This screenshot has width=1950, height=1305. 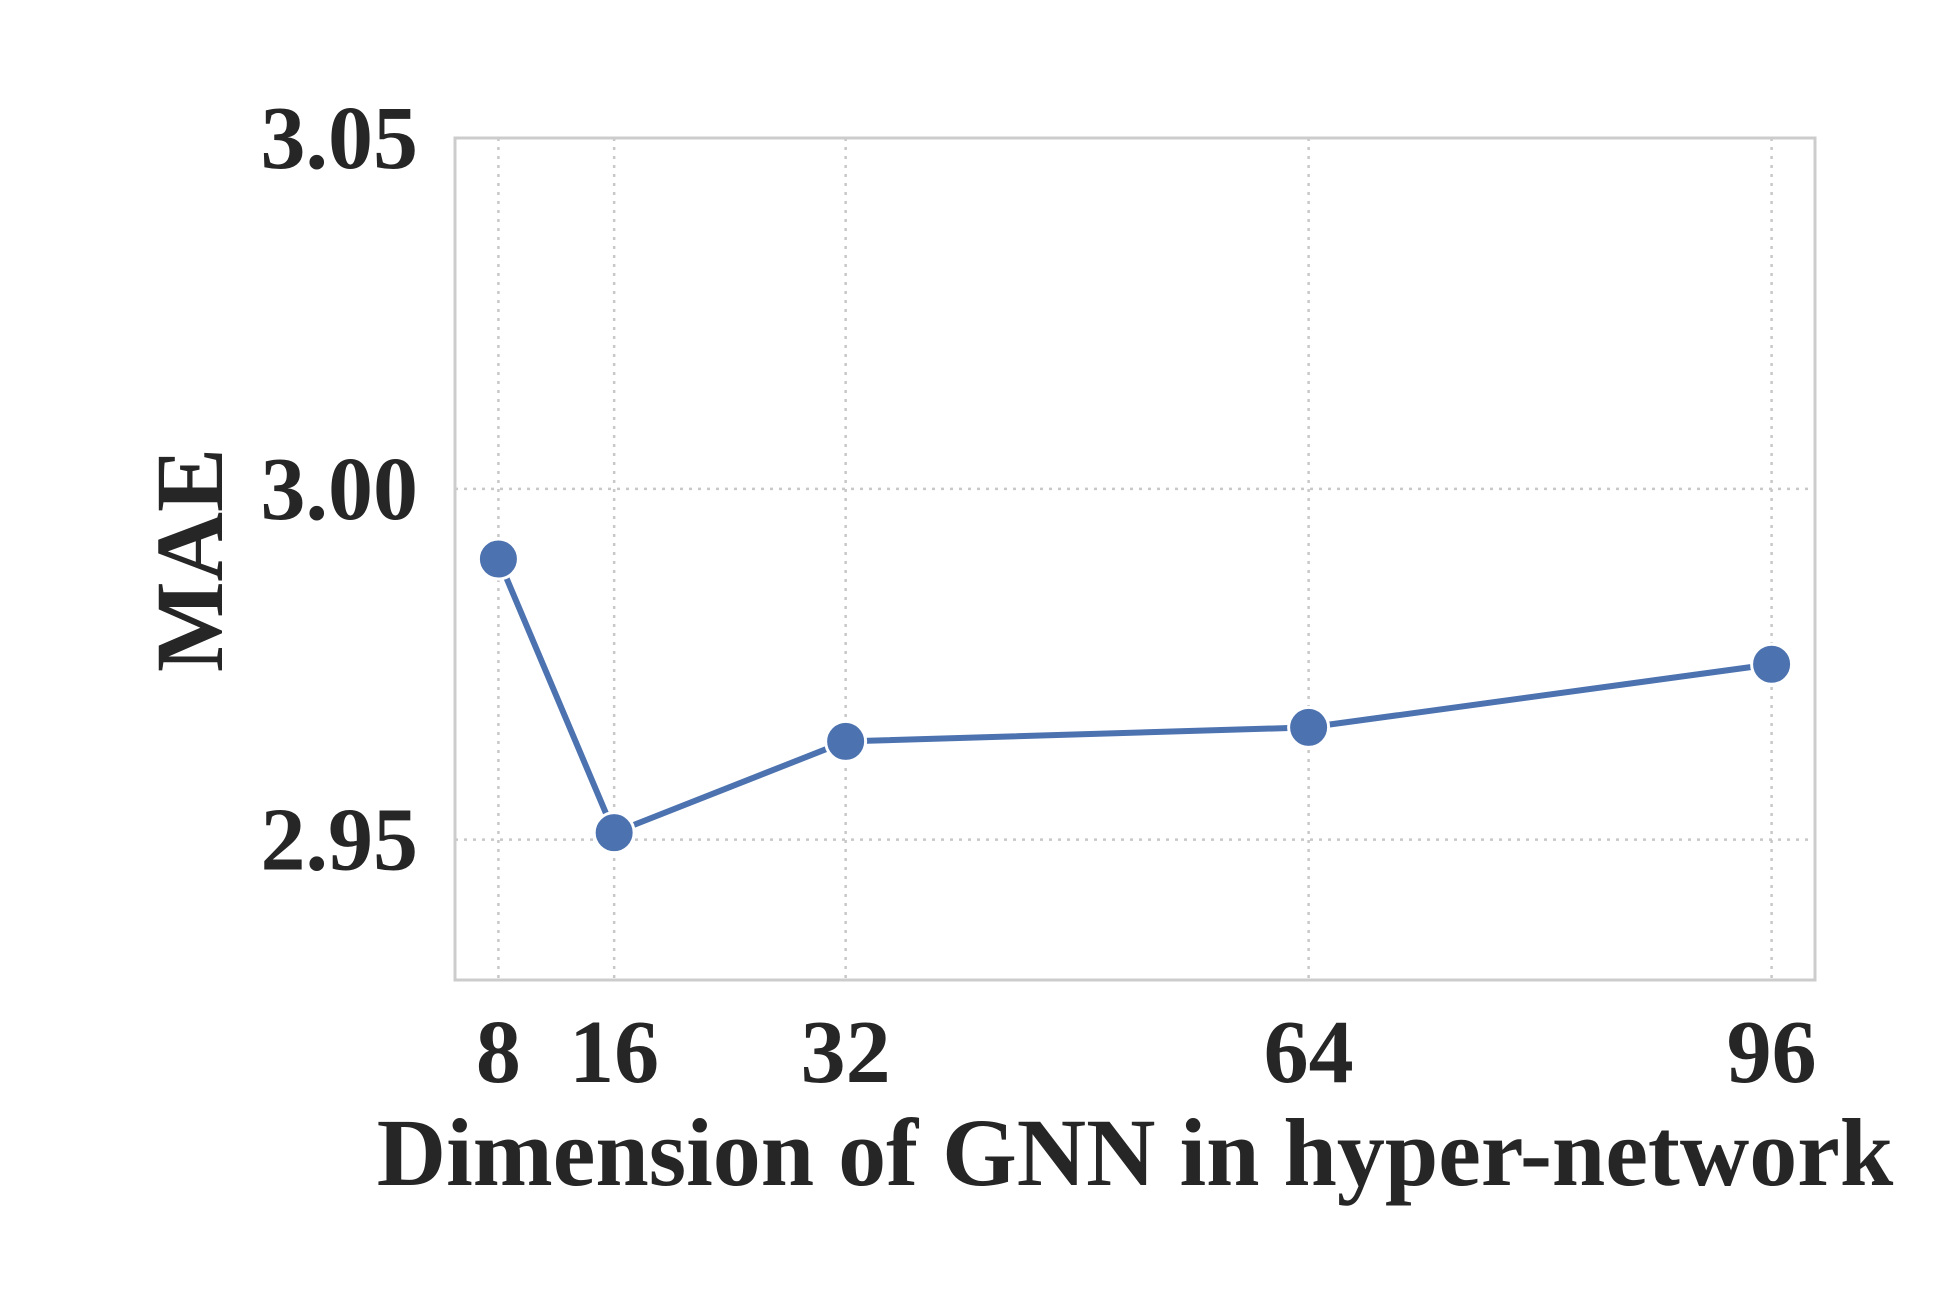 What do you see at coordinates (1309, 1052) in the screenshot?
I see `x-tick-label: 64` at bounding box center [1309, 1052].